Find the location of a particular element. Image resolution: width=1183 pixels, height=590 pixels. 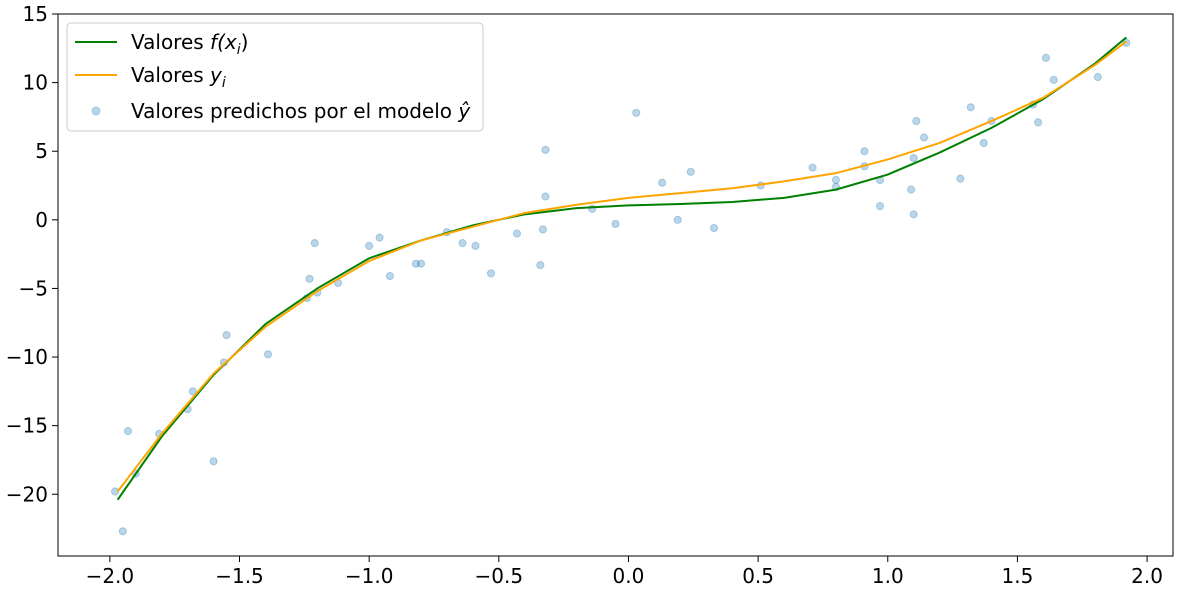

x-tick-label: −0.5 is located at coordinates (499, 576).